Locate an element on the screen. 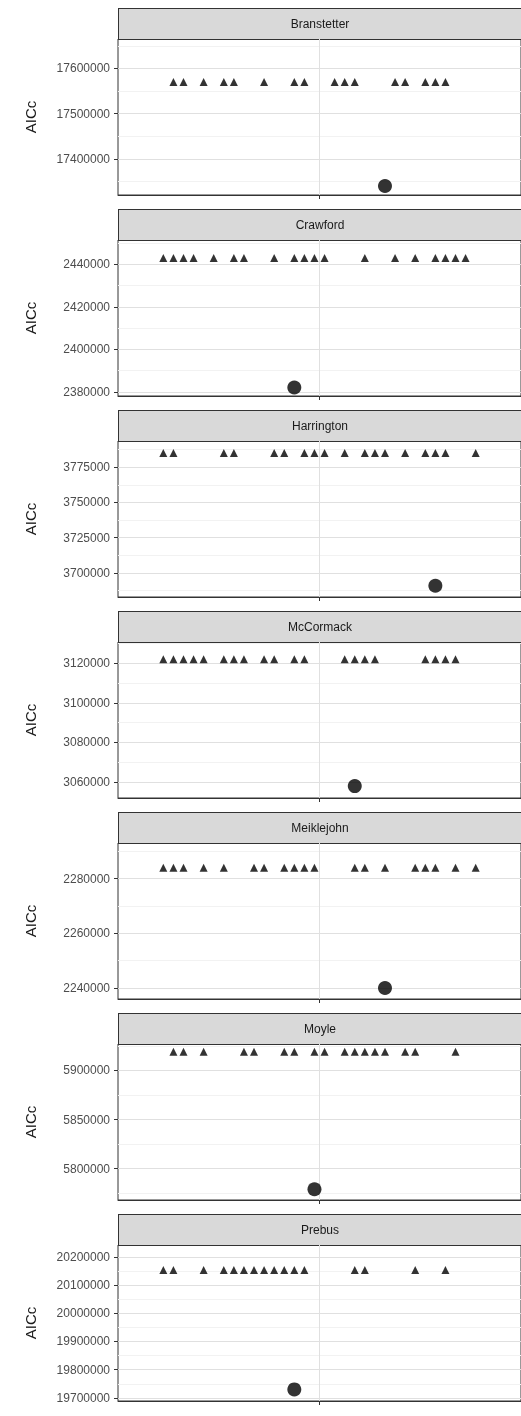 The image size is (521, 1416). y-tick-label: 3080000 is located at coordinates (87, 742).